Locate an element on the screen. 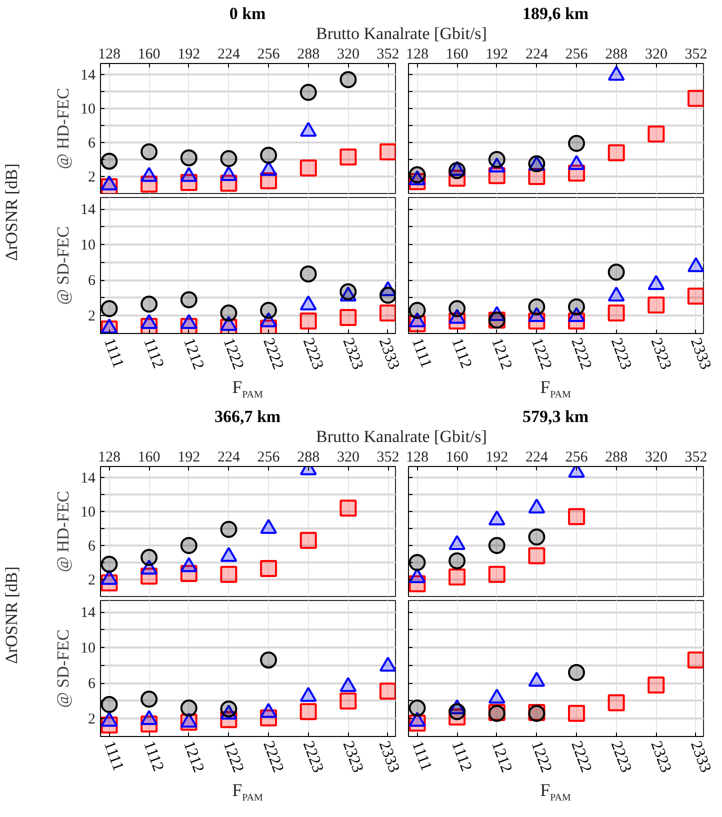 Image resolution: width=722 pixels, height=817 pixels. x-axis-title: Brutto Kanalrate [Gbit/s] is located at coordinates (401, 437).